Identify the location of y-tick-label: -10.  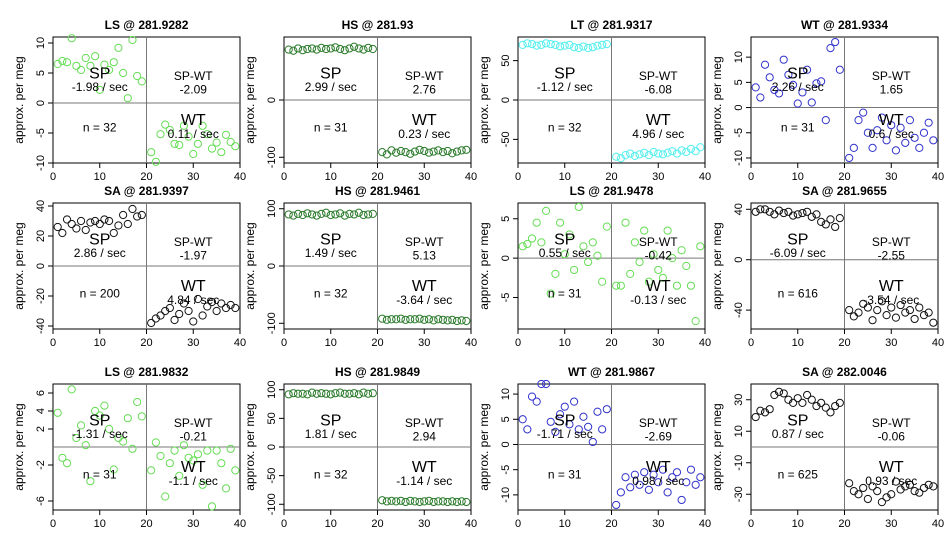
(506, 495).